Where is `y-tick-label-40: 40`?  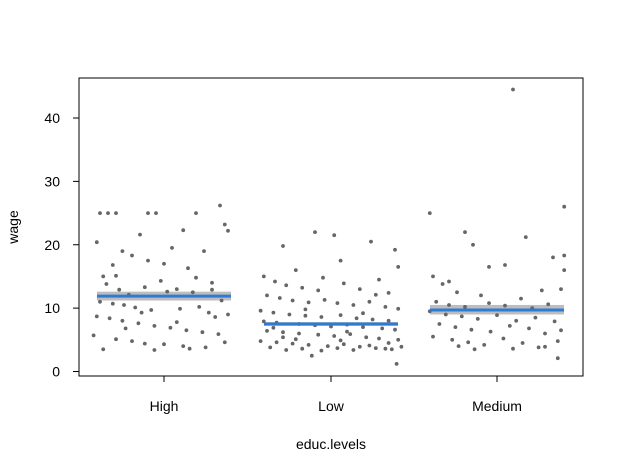 y-tick-label-40: 40 is located at coordinates (52, 118).